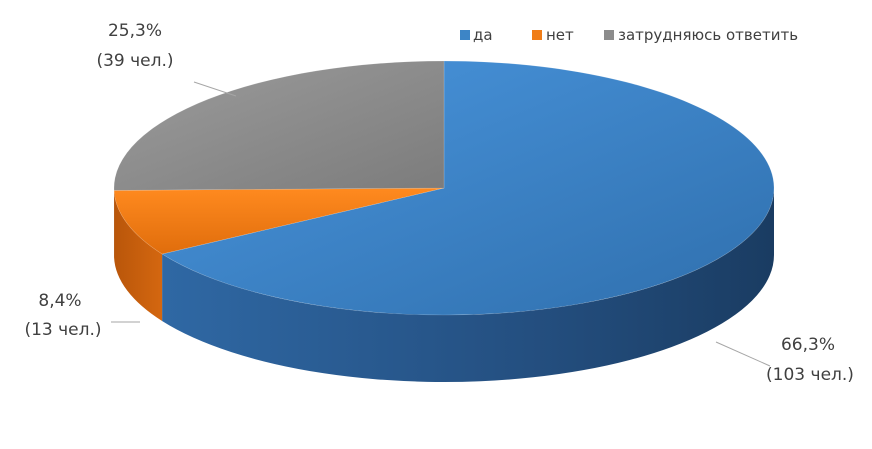 The image size is (872, 449). What do you see at coordinates (483, 35) in the screenshot?
I see `legend-label-da: да` at bounding box center [483, 35].